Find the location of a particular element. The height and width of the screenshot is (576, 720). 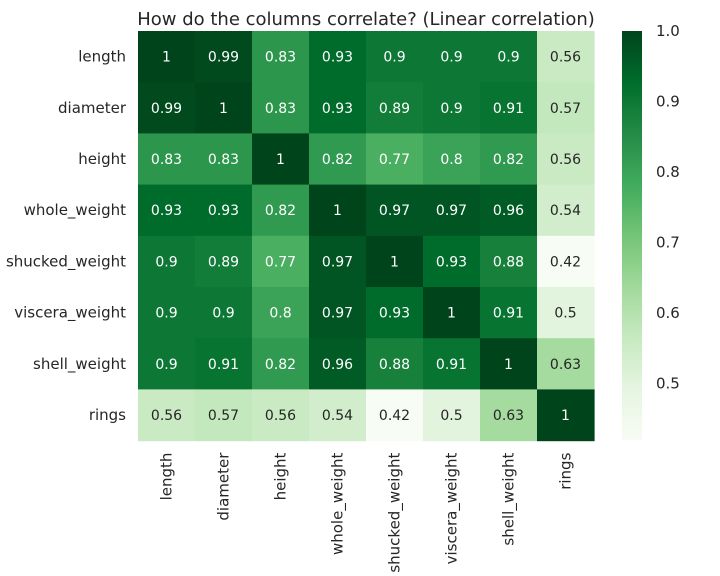

colorbar-tick-label: 0.5 is located at coordinates (668, 384).